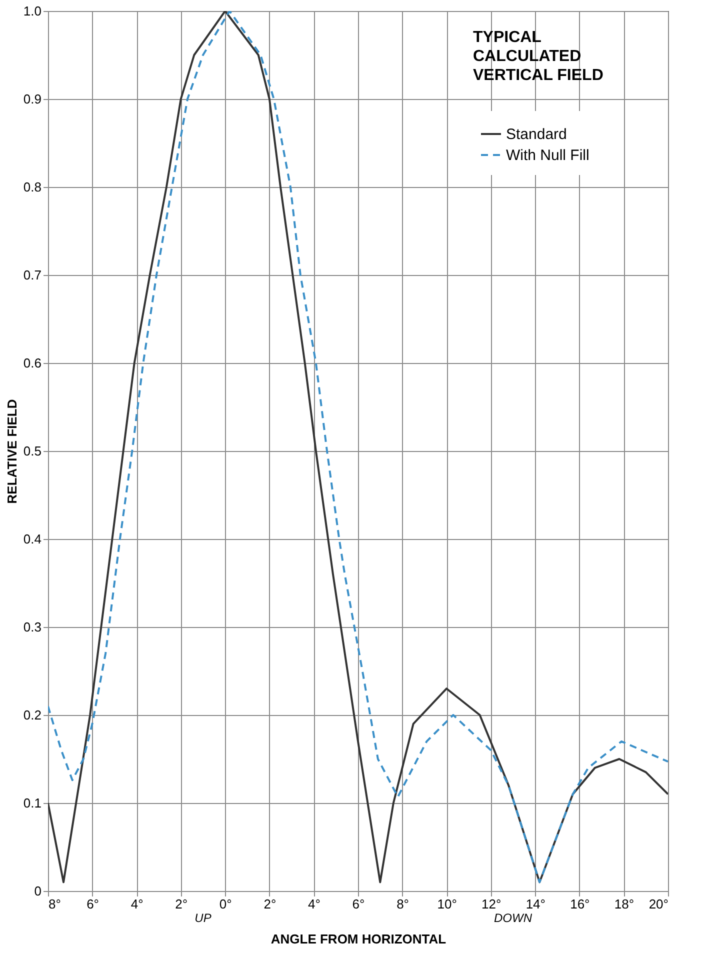  I want to click on x-tick-label: 18°, so click(624, 904).